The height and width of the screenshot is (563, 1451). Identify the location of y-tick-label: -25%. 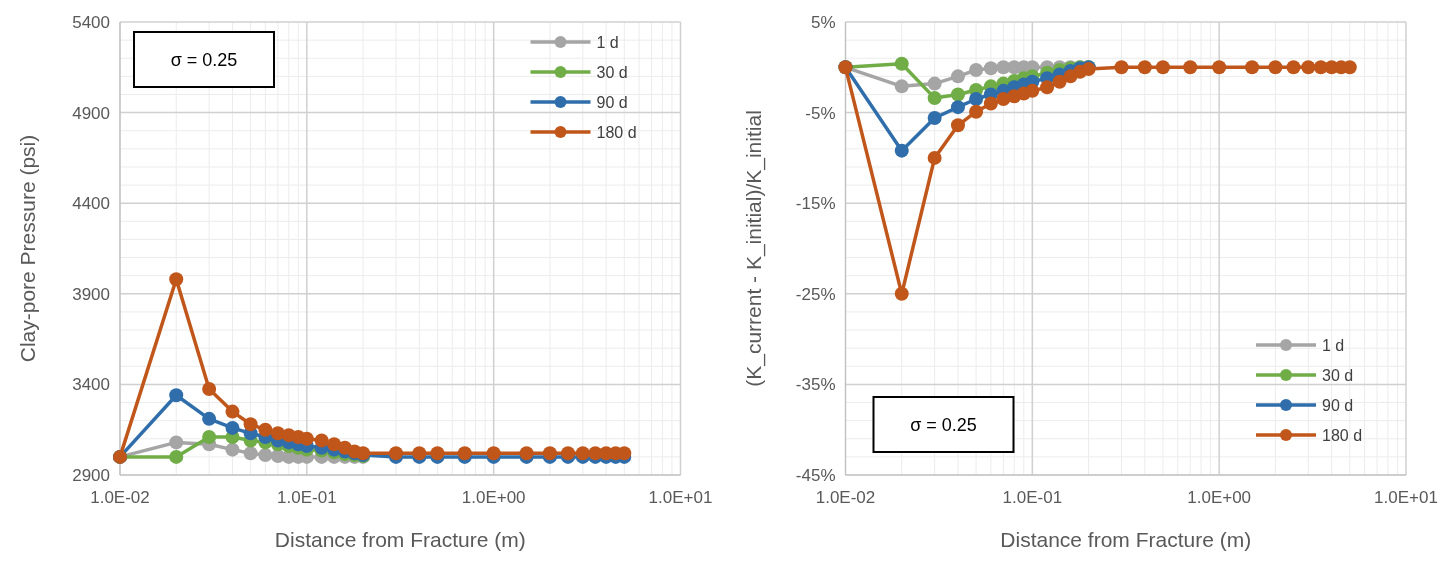
(815, 294).